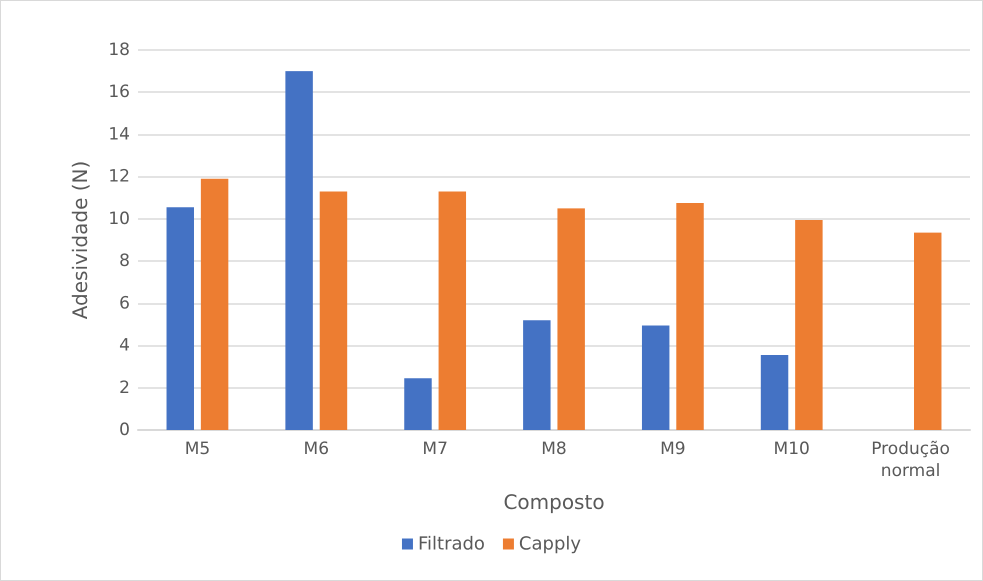  I want to click on x-tick-label: M5, so click(197, 449).